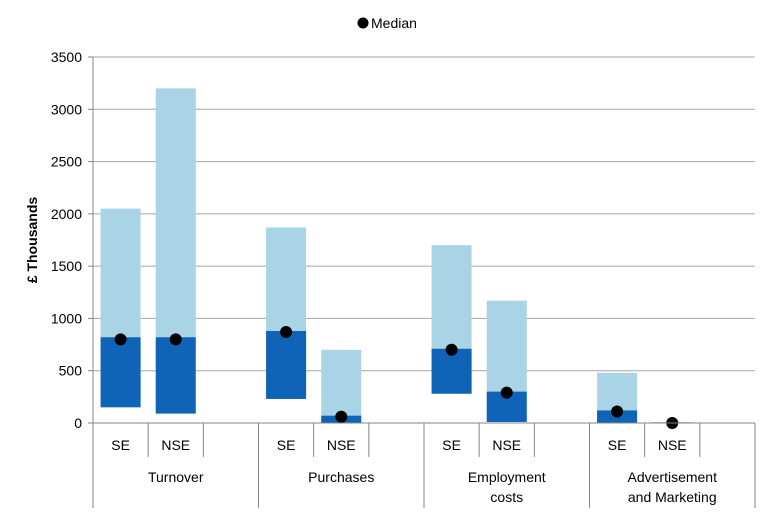 This screenshot has width=765, height=516. What do you see at coordinates (32, 240) in the screenshot?
I see `y-axis-title: £ Thousands` at bounding box center [32, 240].